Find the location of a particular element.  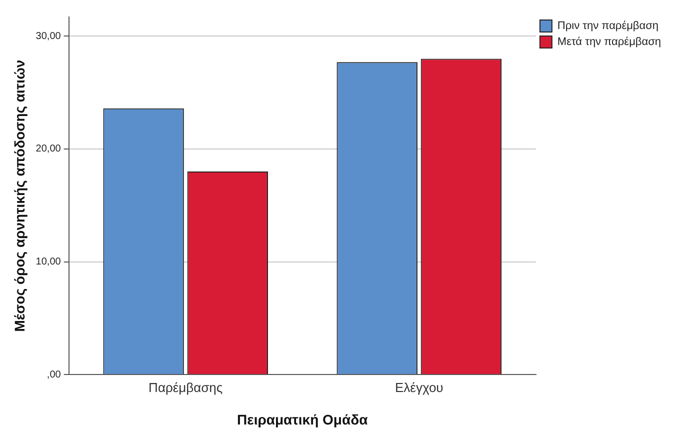

x-tick-label: Παρέμβασης is located at coordinates (185, 387).